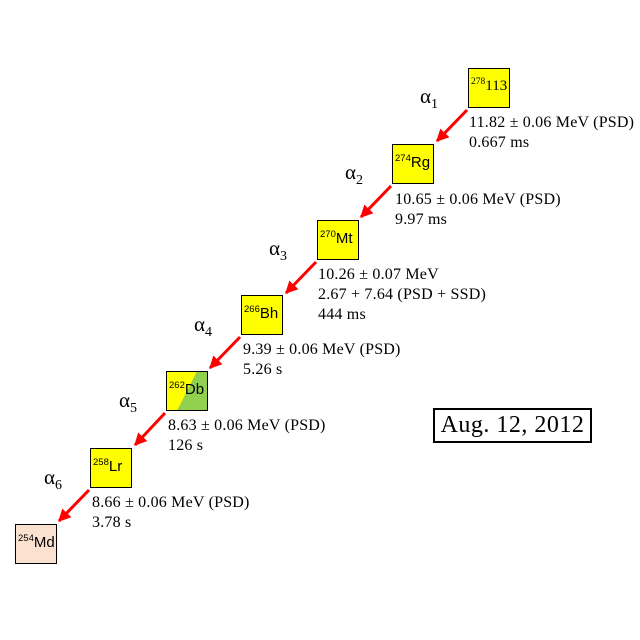  I want to click on nuclide-box-266-bh: 266Bh, so click(262, 315).